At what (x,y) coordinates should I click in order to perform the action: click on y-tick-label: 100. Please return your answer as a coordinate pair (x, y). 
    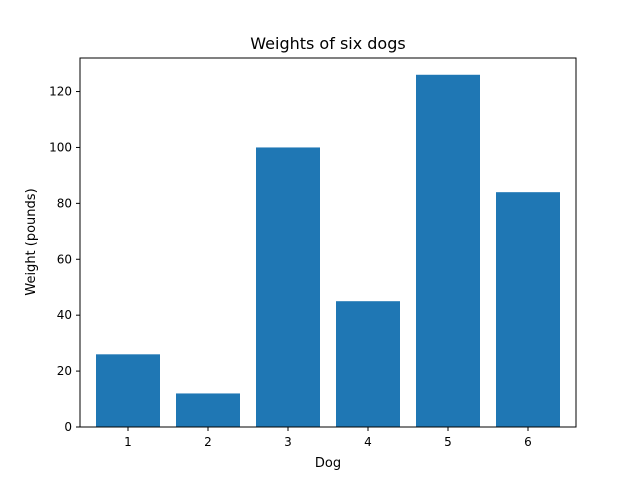
    Looking at the image, I should click on (60, 147).